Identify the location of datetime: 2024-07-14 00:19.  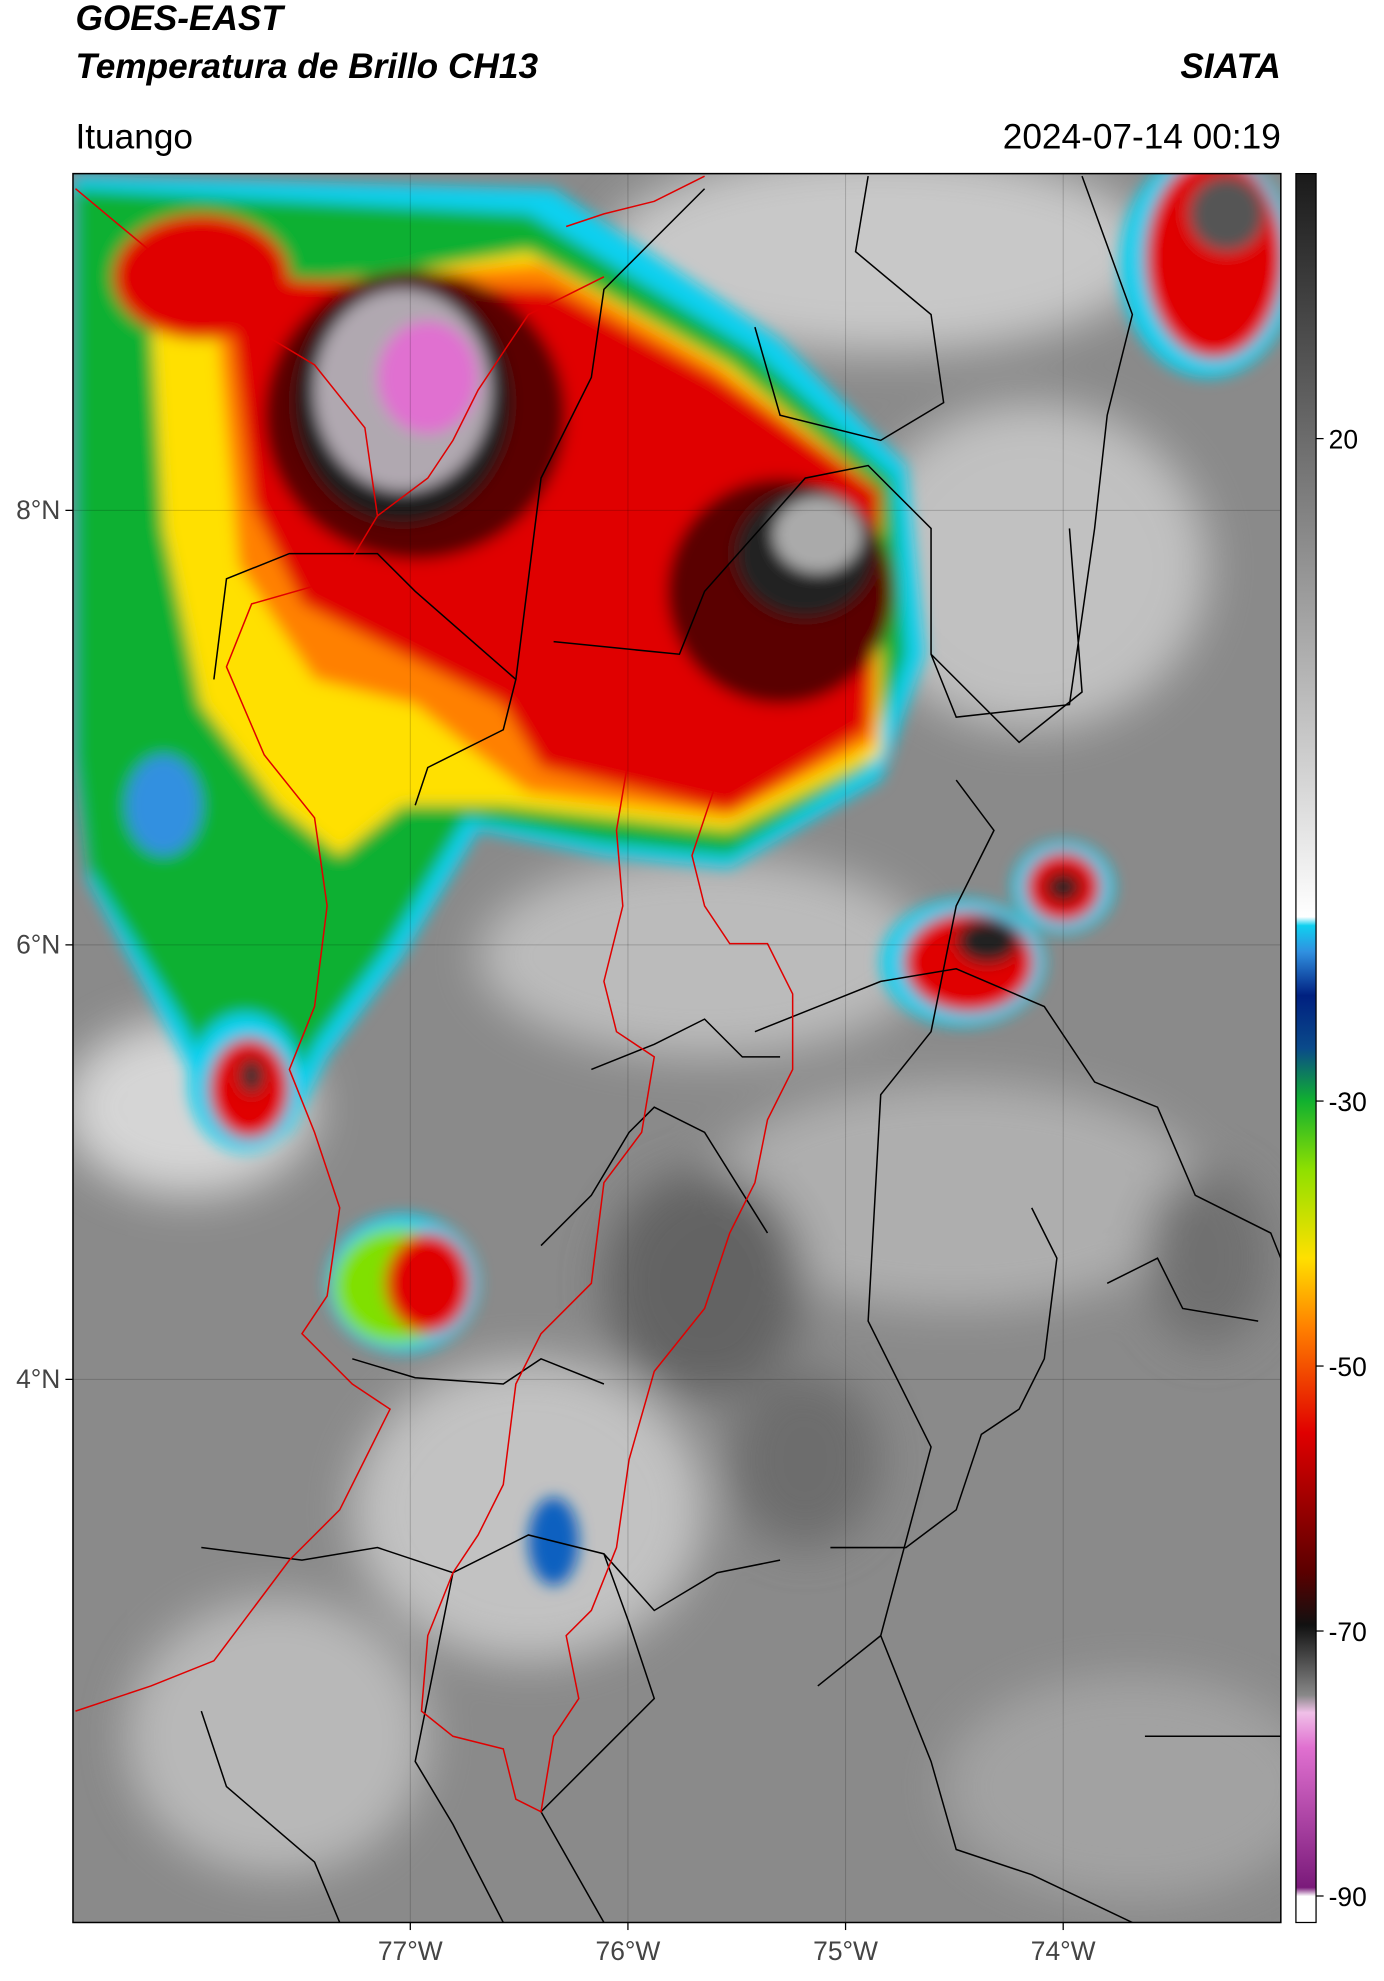
(1142, 136).